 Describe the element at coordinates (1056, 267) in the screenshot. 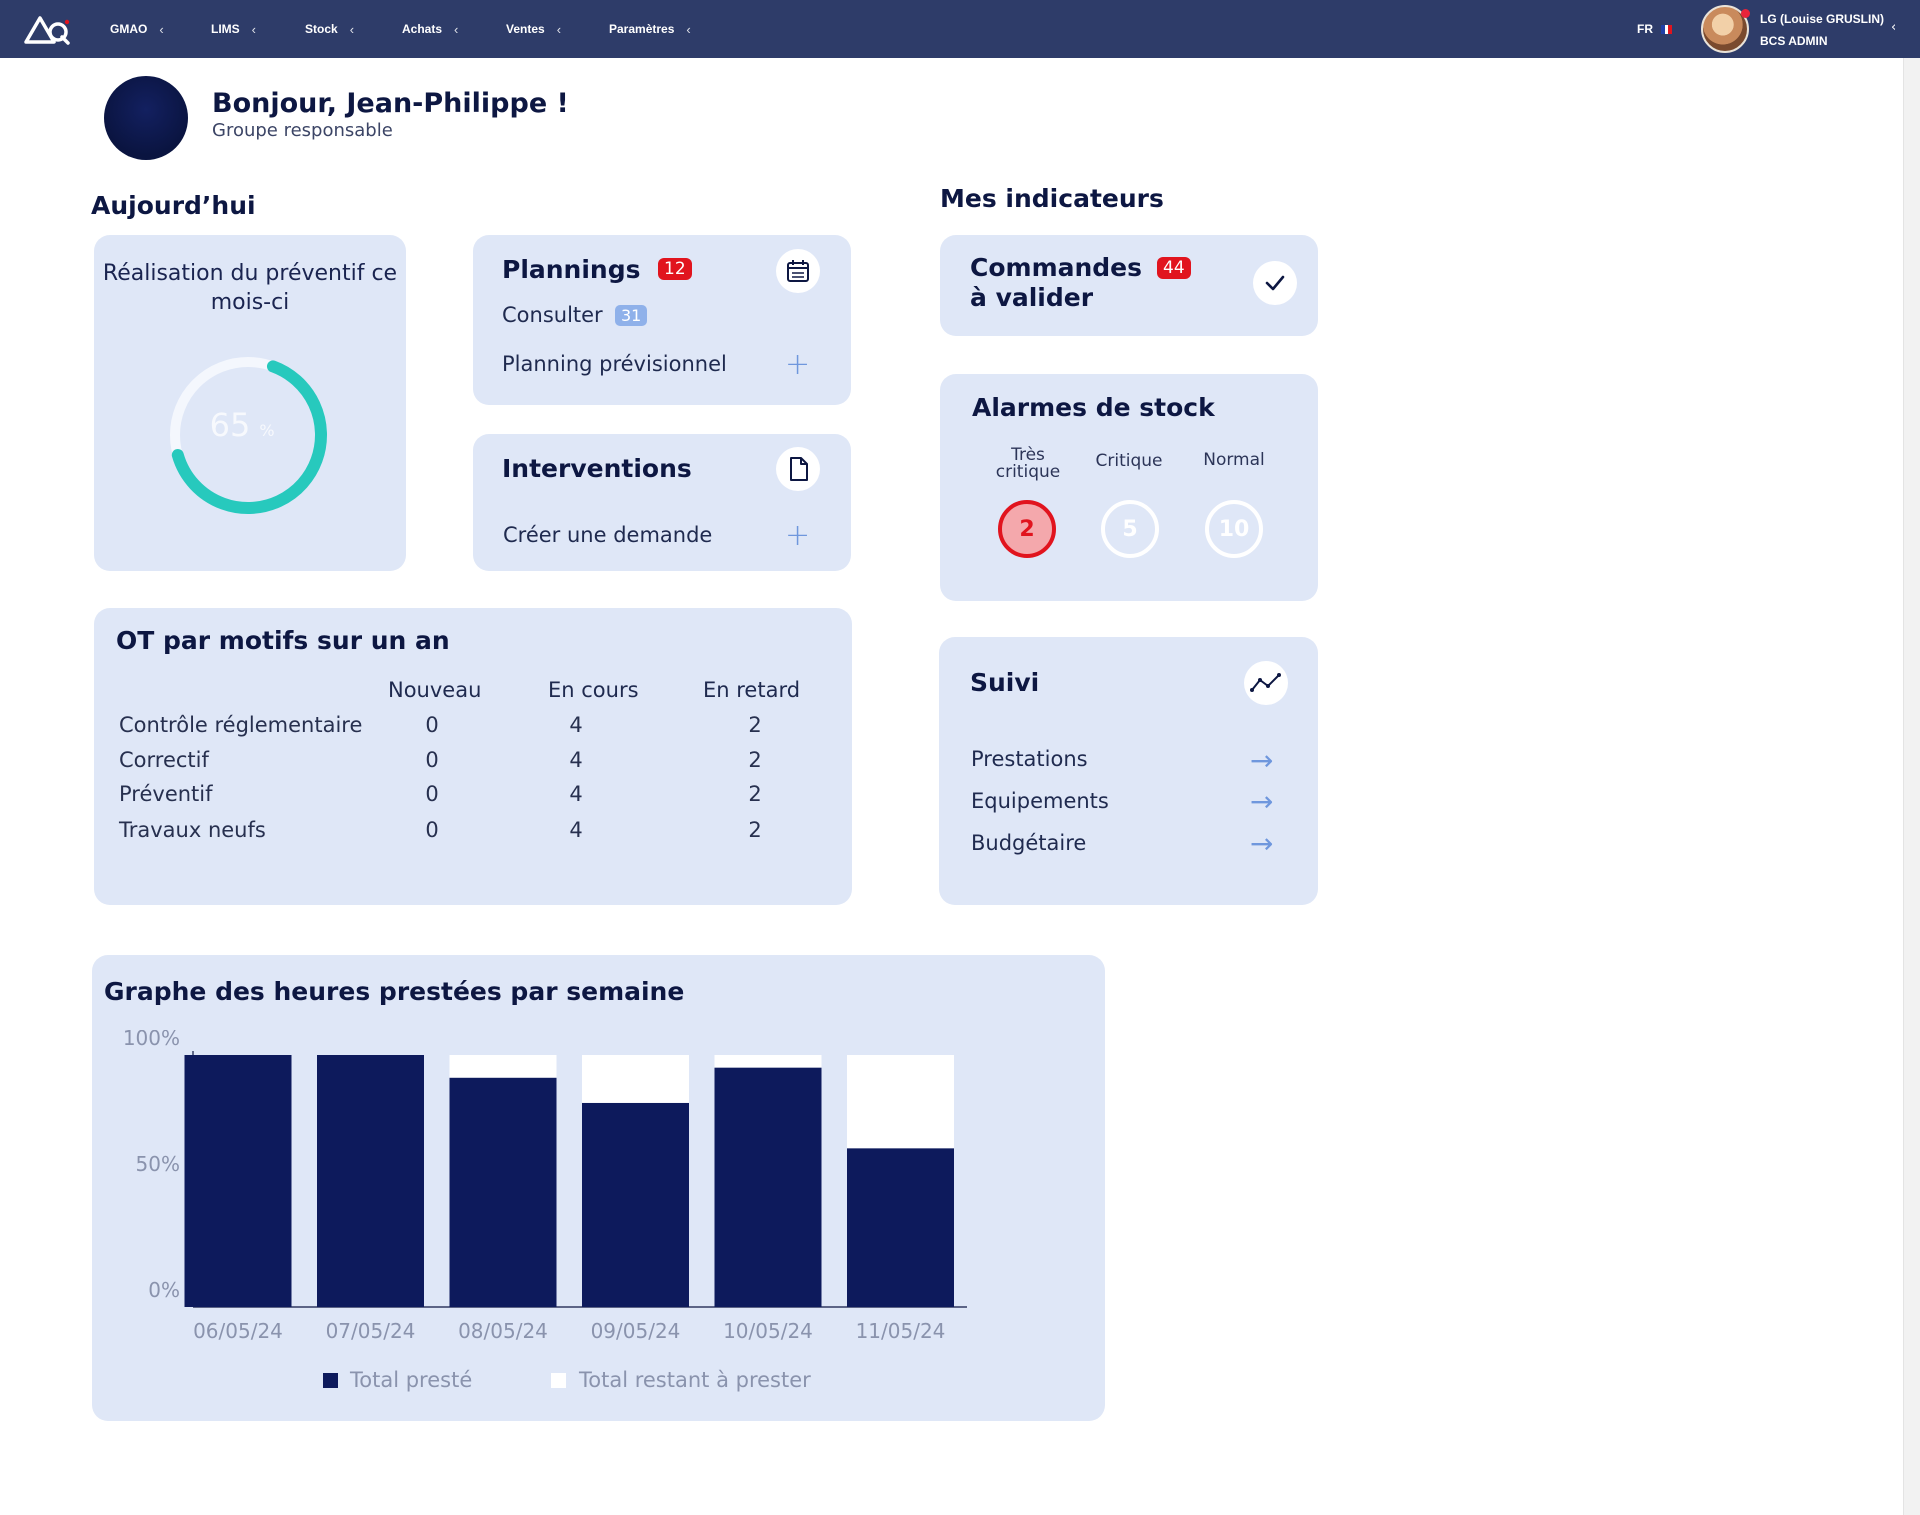

I see `orders-title-line1: Commandes` at that location.